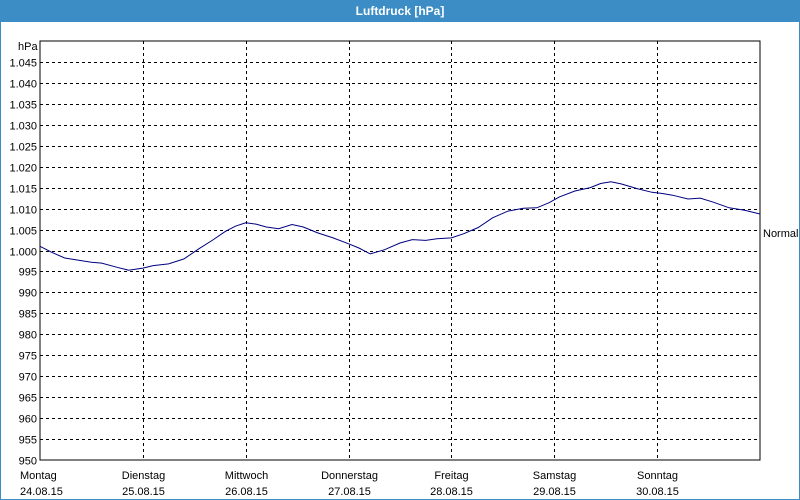  What do you see at coordinates (23, 169) in the screenshot?
I see `y-tick-label: 1.020` at bounding box center [23, 169].